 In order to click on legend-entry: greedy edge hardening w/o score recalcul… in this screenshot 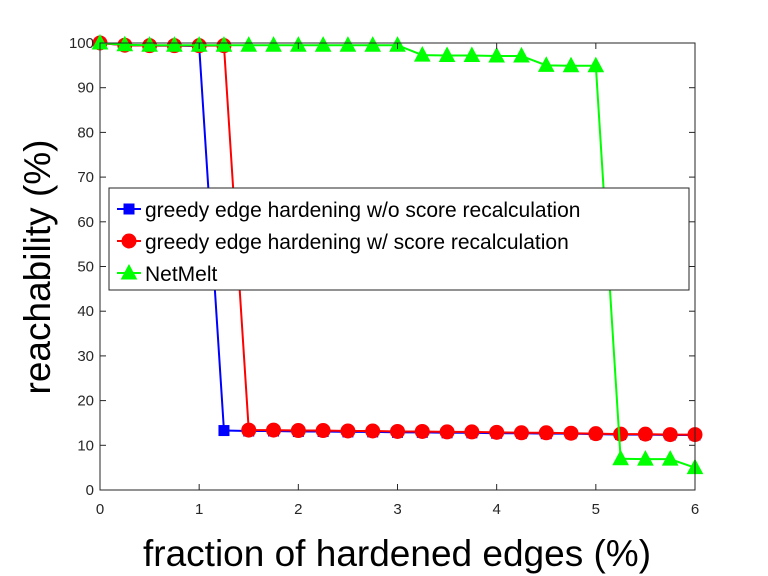, I will do `click(348, 210)`.